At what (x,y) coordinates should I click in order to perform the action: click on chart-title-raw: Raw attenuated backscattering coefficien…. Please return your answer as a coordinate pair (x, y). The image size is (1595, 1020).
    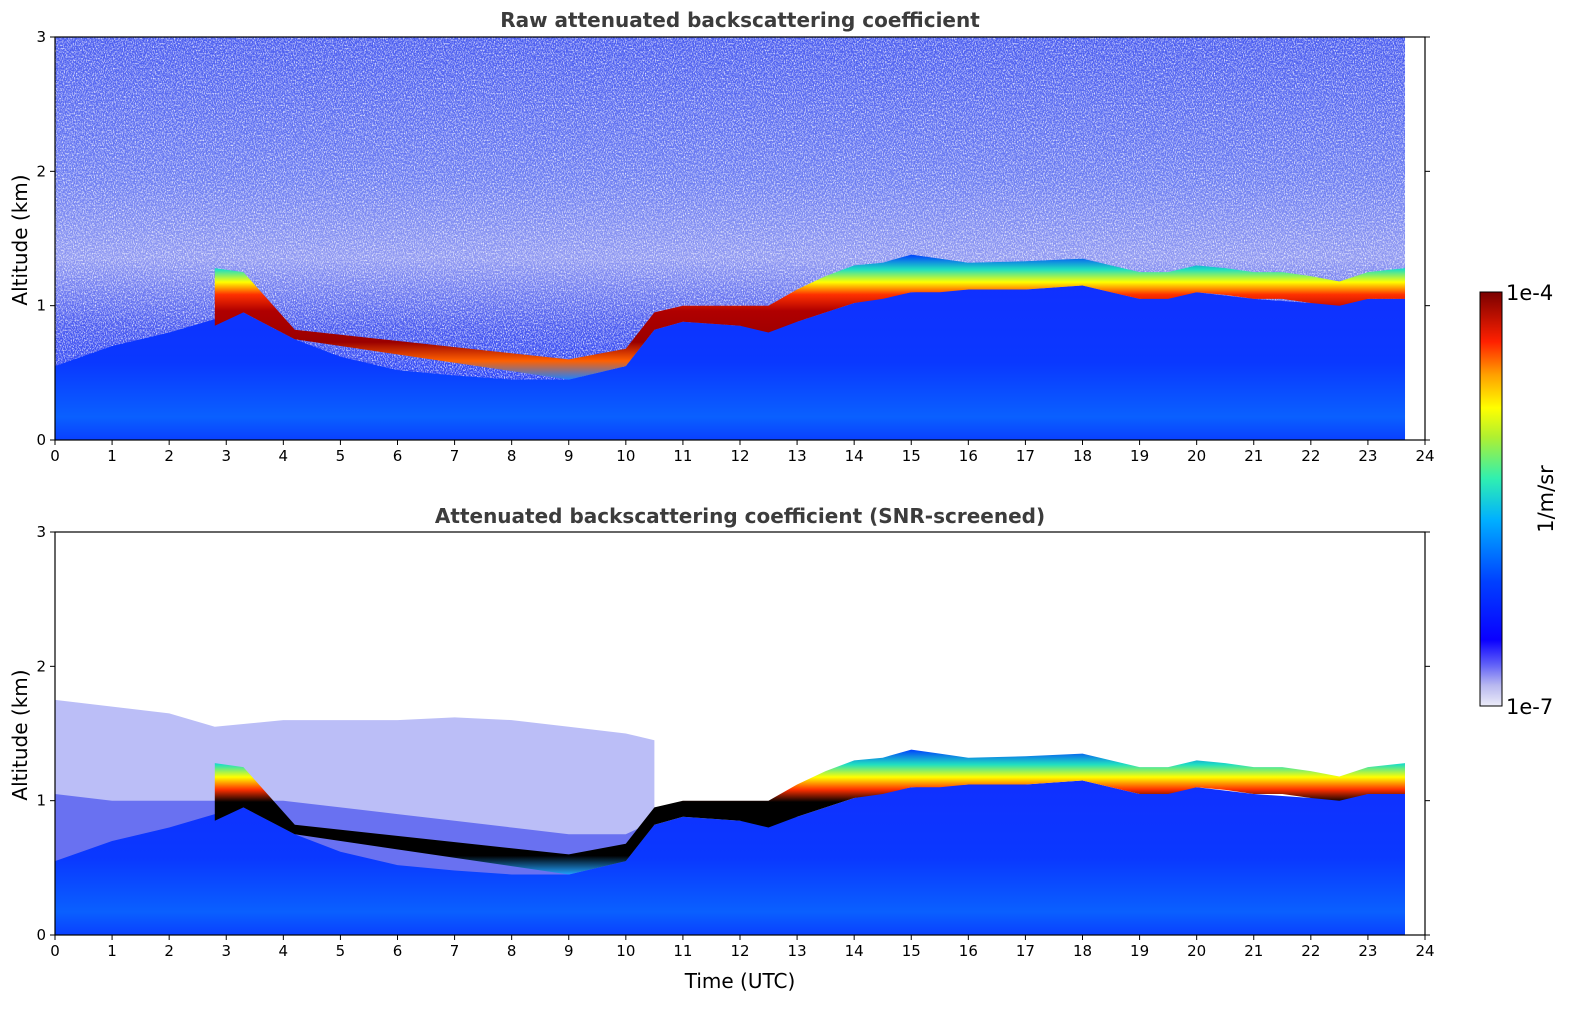
    Looking at the image, I should click on (740, 20).